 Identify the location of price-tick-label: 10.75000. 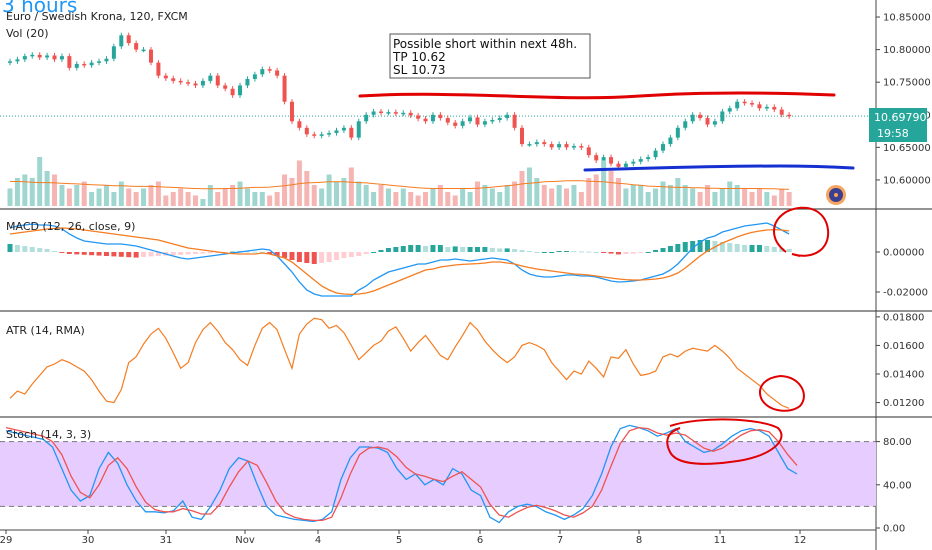
(907, 83).